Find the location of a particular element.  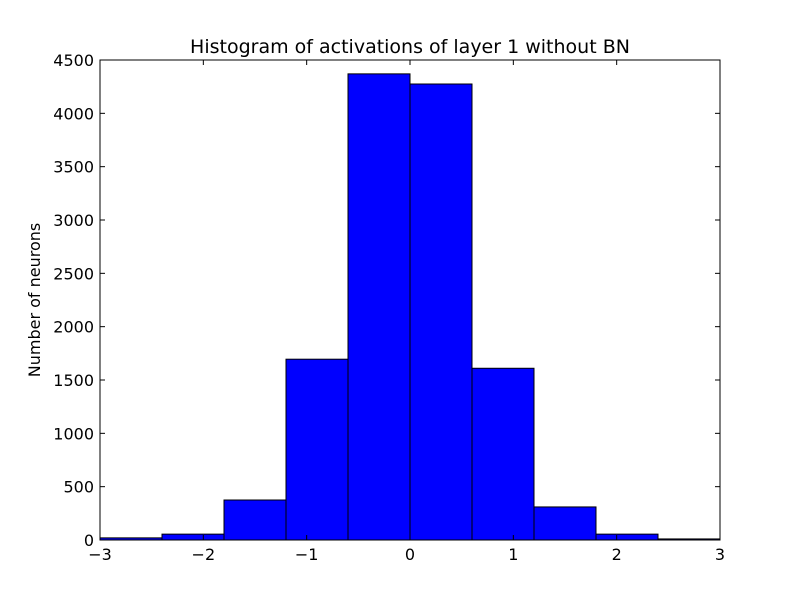

x-tick-label-3: 0 is located at coordinates (410, 554).